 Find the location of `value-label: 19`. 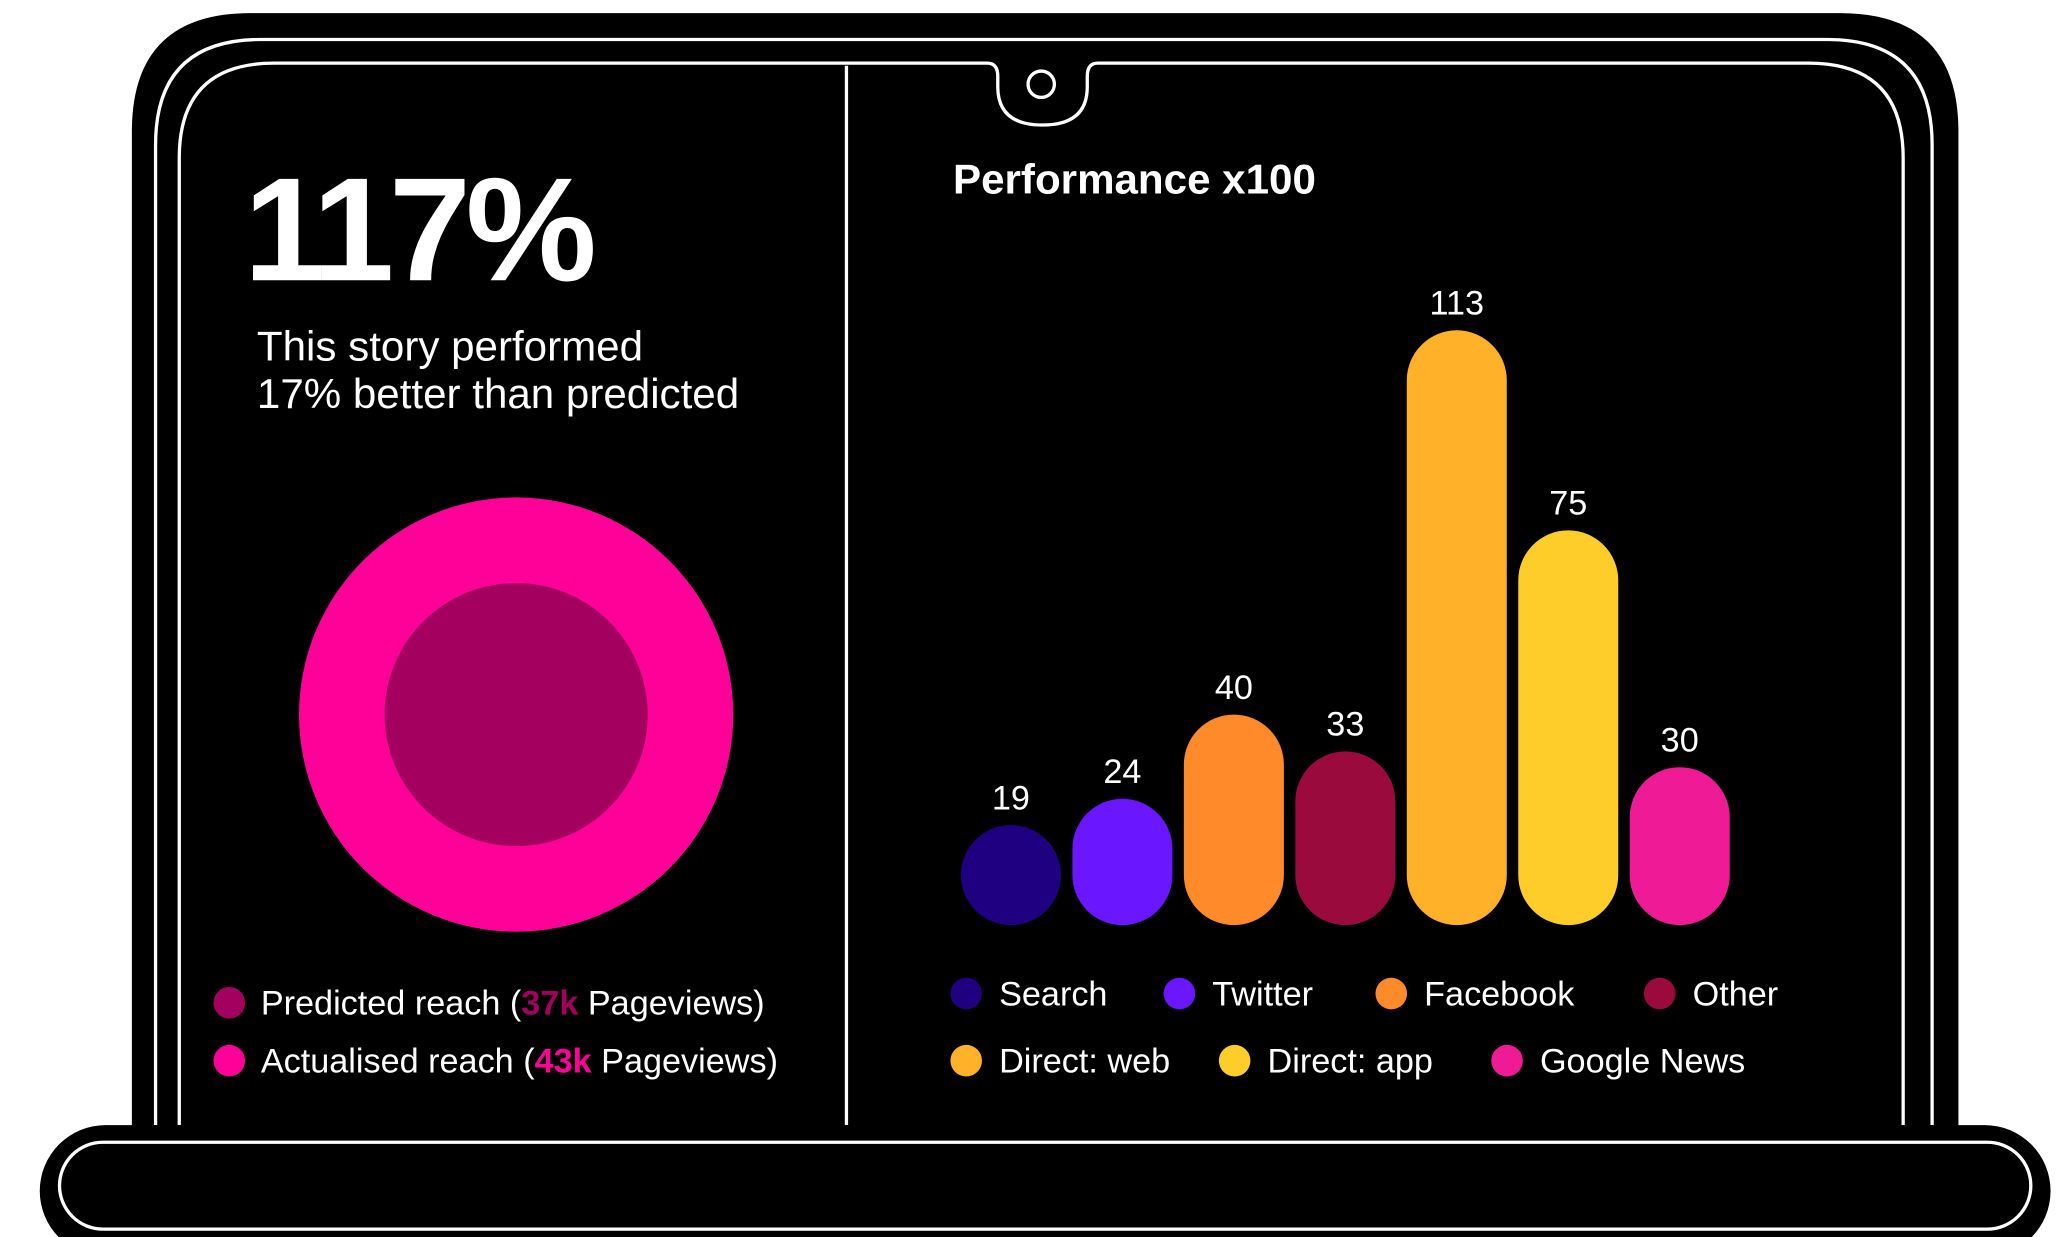

value-label: 19 is located at coordinates (1011, 798).